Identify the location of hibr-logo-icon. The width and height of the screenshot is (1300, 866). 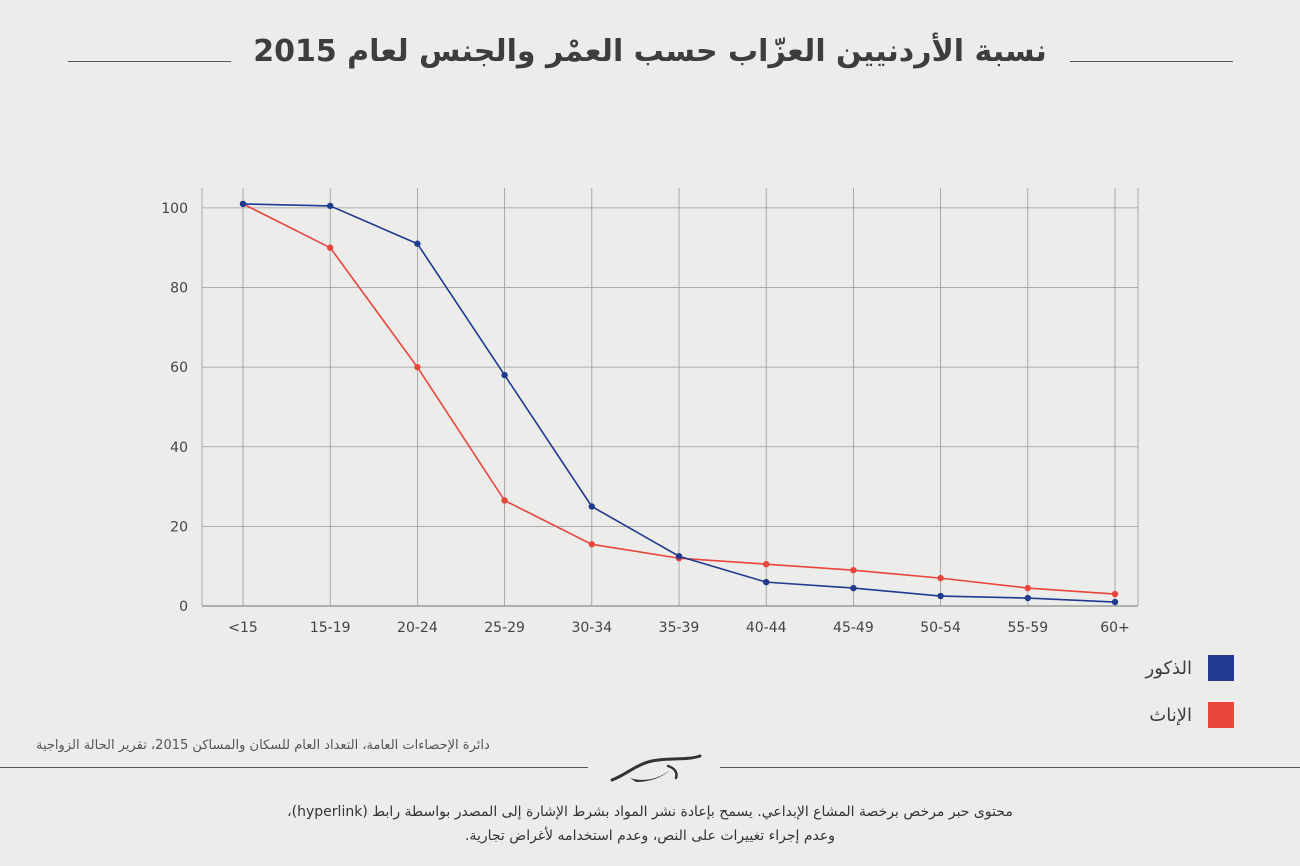
(656, 768).